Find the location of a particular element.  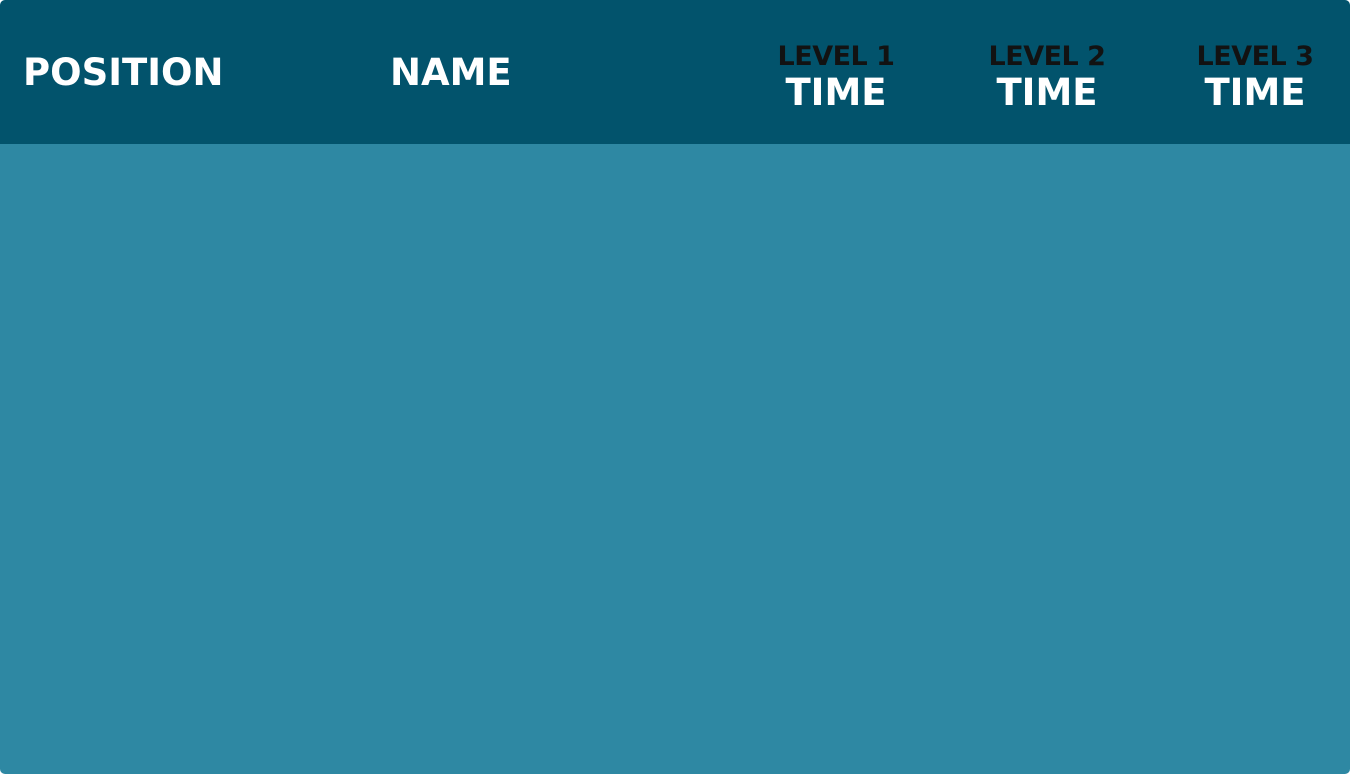

level-1-label: LEVEL 1 is located at coordinates (836, 56).